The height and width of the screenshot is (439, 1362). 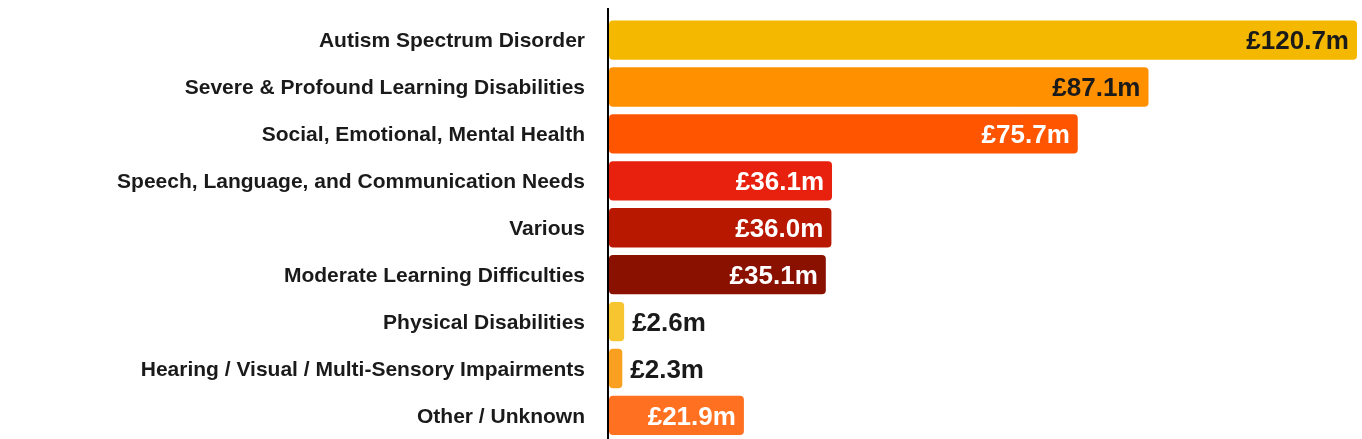 What do you see at coordinates (423, 134) in the screenshot?
I see `y-tick-label: Social, Emotional, Mental Health` at bounding box center [423, 134].